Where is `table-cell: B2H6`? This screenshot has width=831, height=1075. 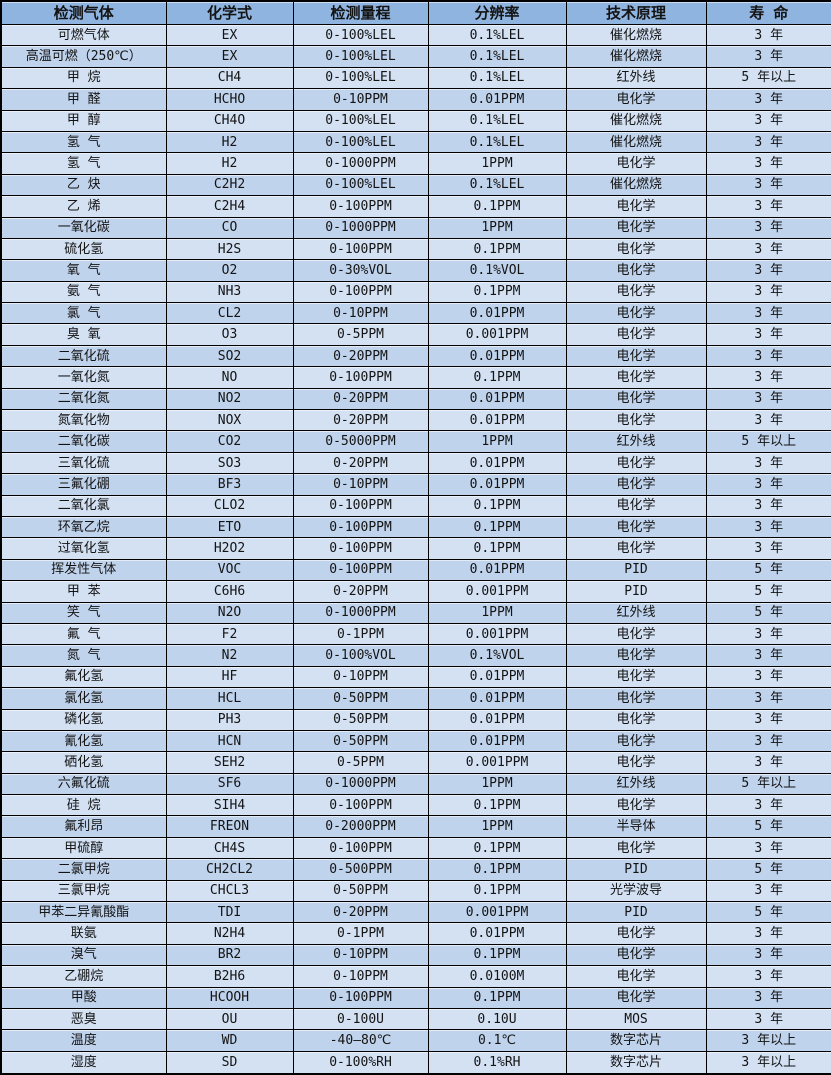
table-cell: B2H6 is located at coordinates (229, 976).